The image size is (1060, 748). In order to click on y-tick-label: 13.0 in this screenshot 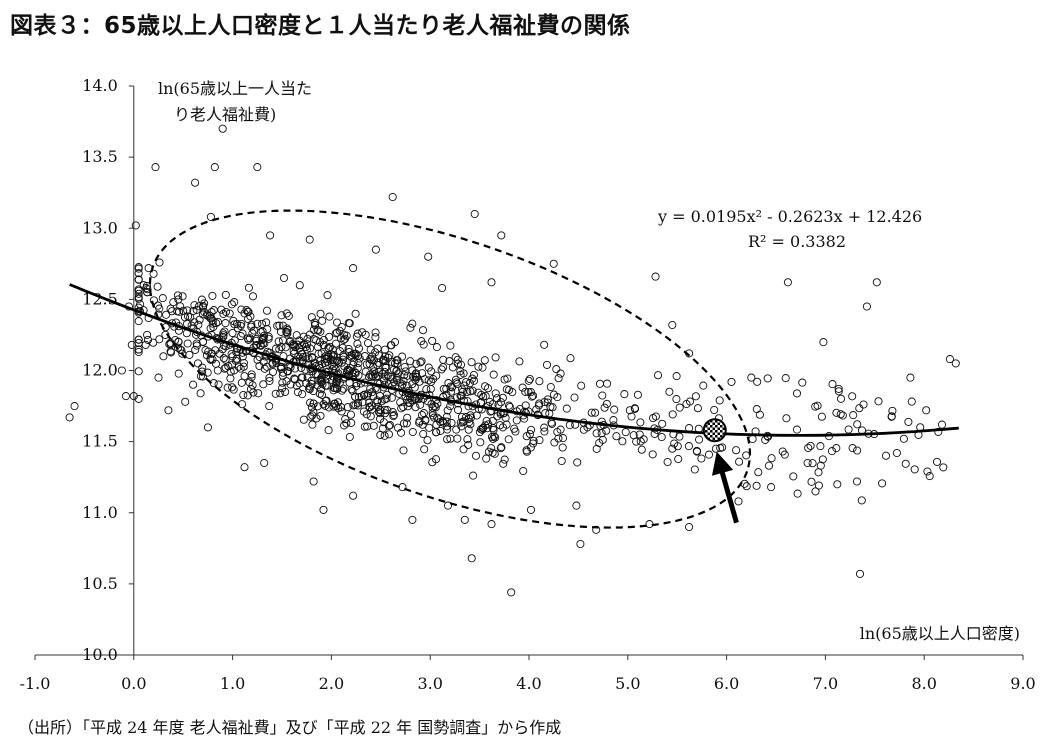, I will do `click(100, 227)`.